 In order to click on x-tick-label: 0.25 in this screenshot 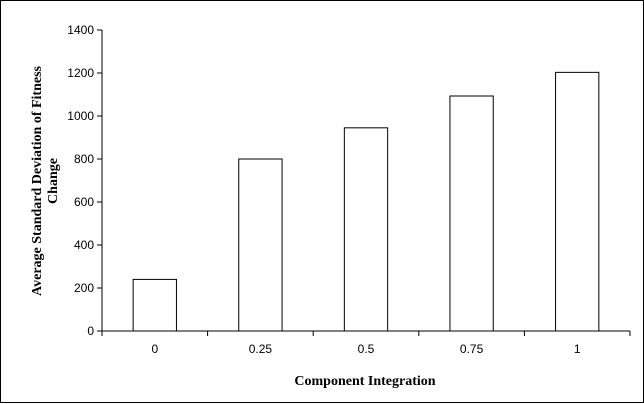, I will do `click(261, 349)`.